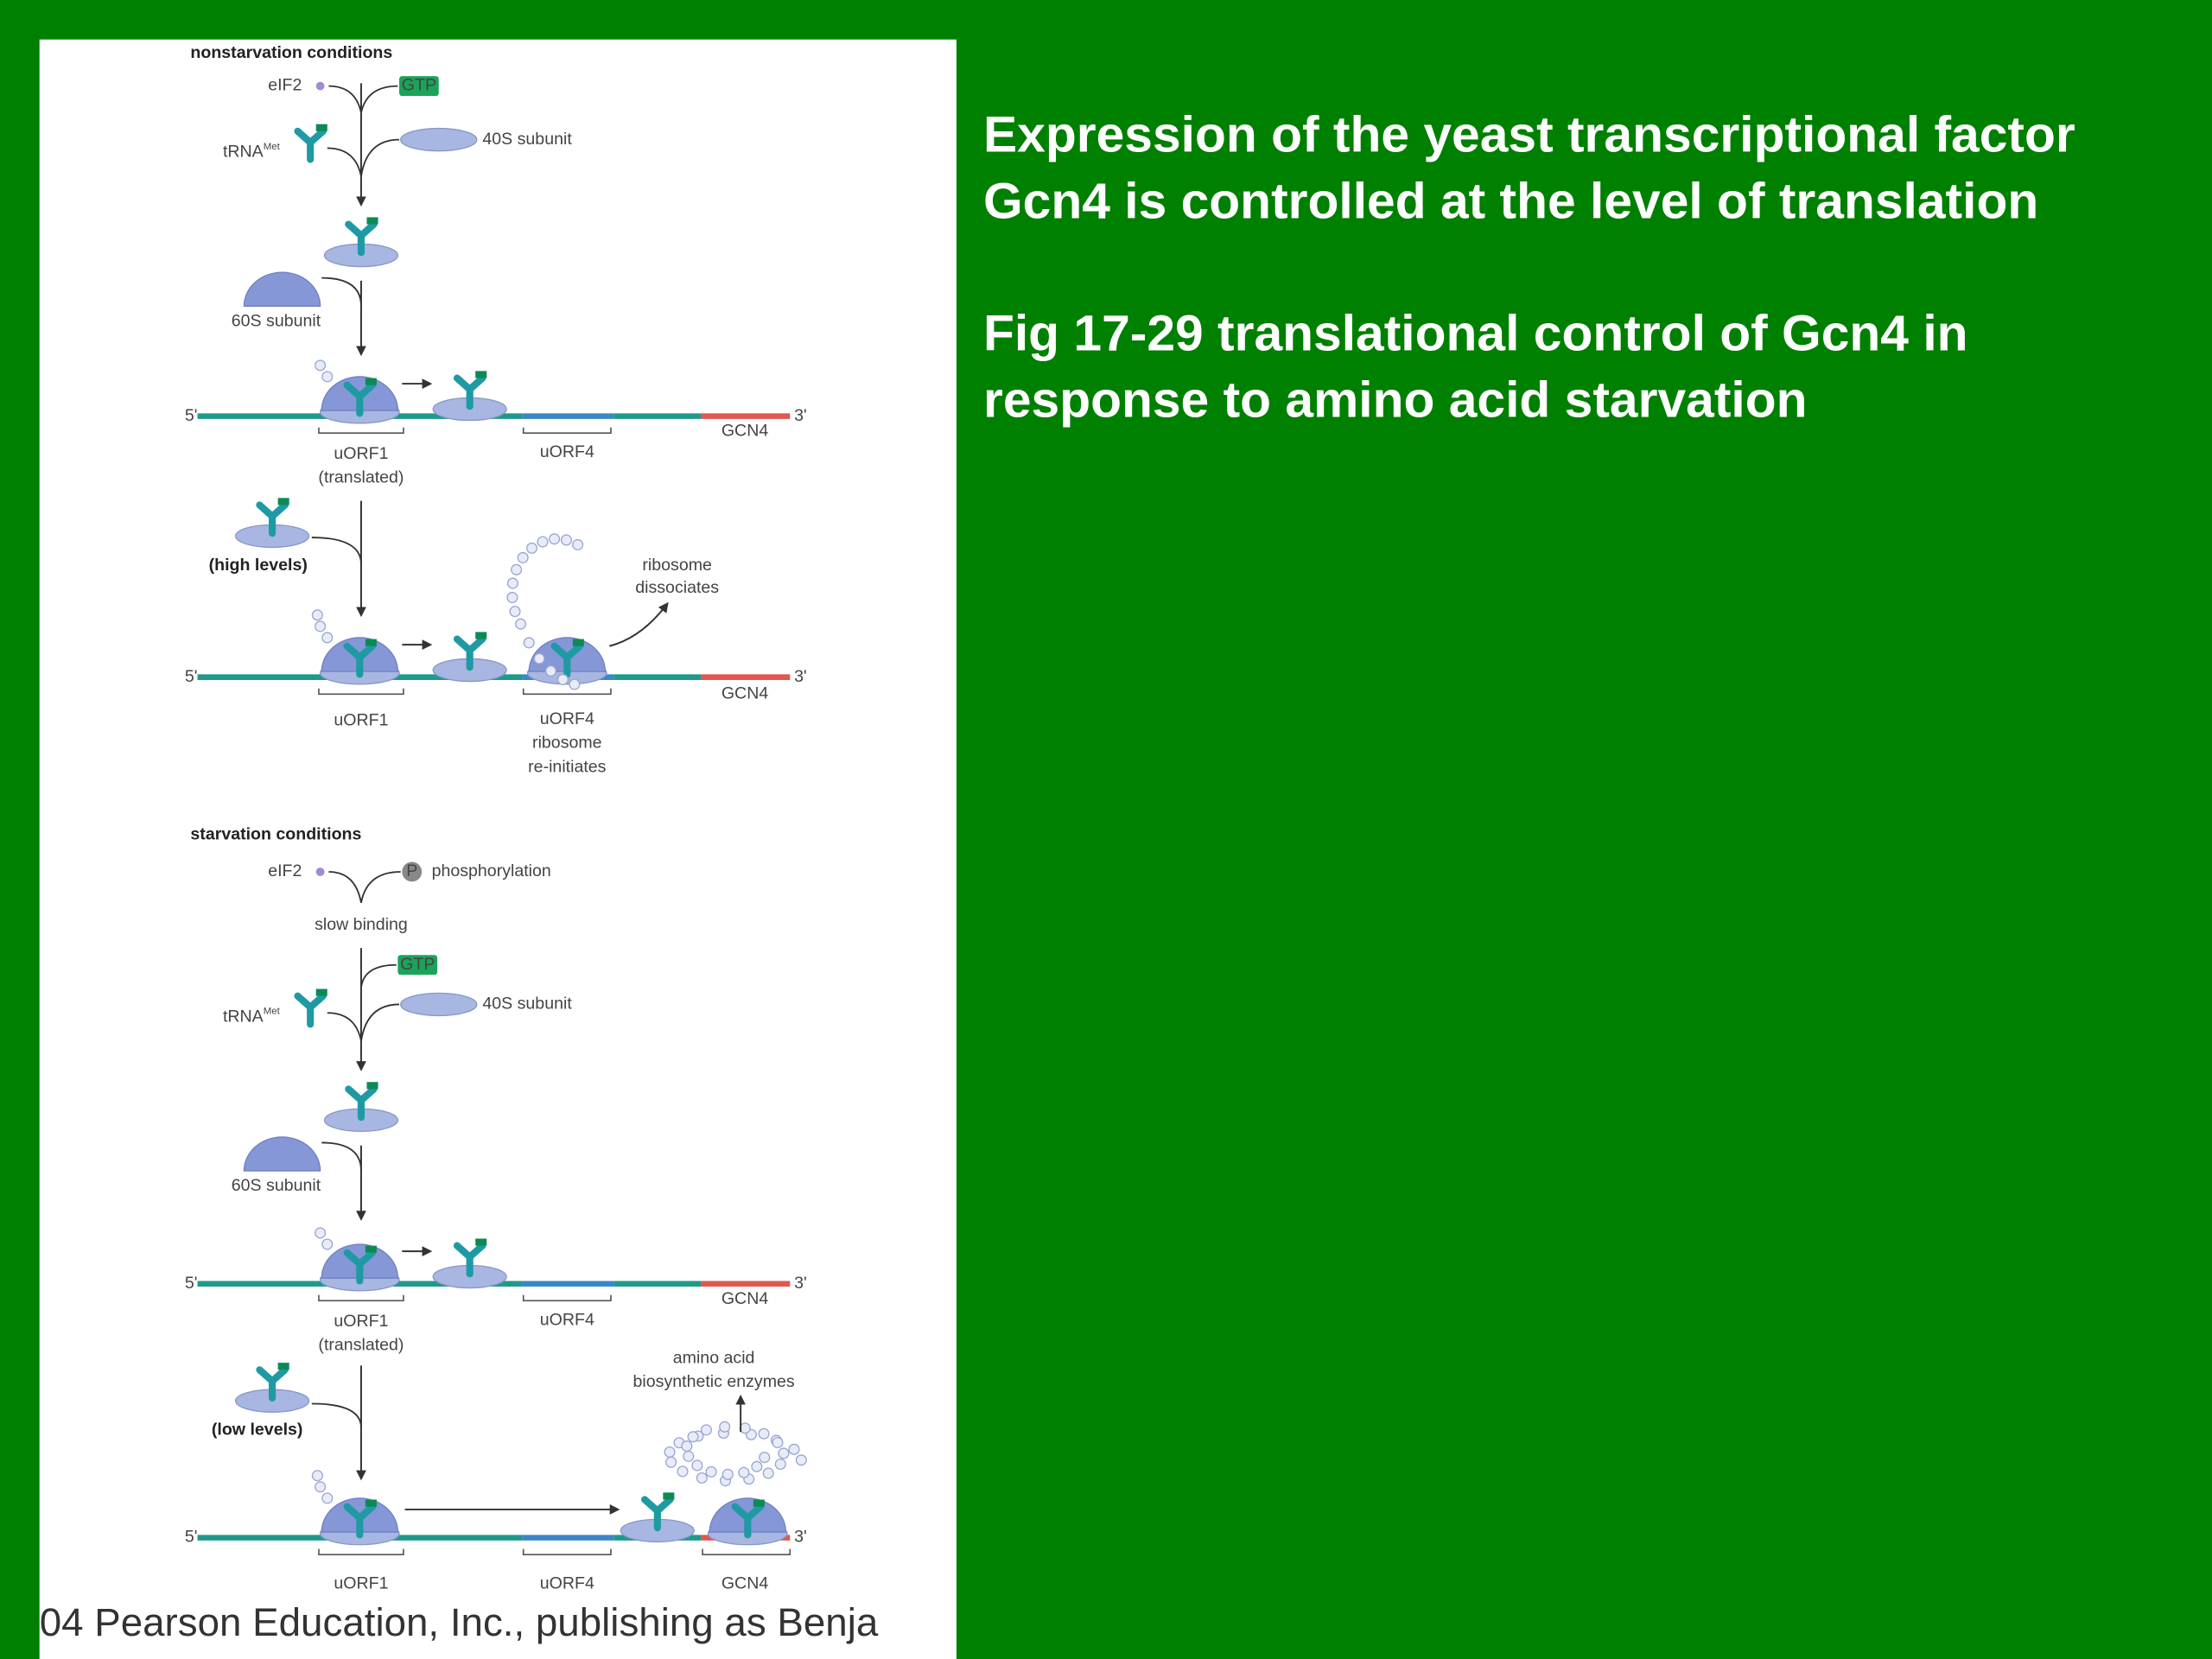  Describe the element at coordinates (714, 1381) in the screenshot. I see `enzymes-label: biosynthetic enzymes` at that location.